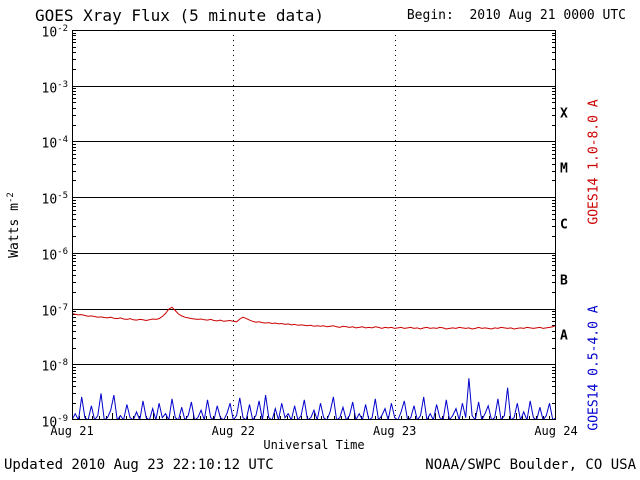 This screenshot has height=480, width=640. What do you see at coordinates (516, 15) in the screenshot?
I see `begin-timestamp: Begin: 2010 Aug 21 0000 UTC` at bounding box center [516, 15].